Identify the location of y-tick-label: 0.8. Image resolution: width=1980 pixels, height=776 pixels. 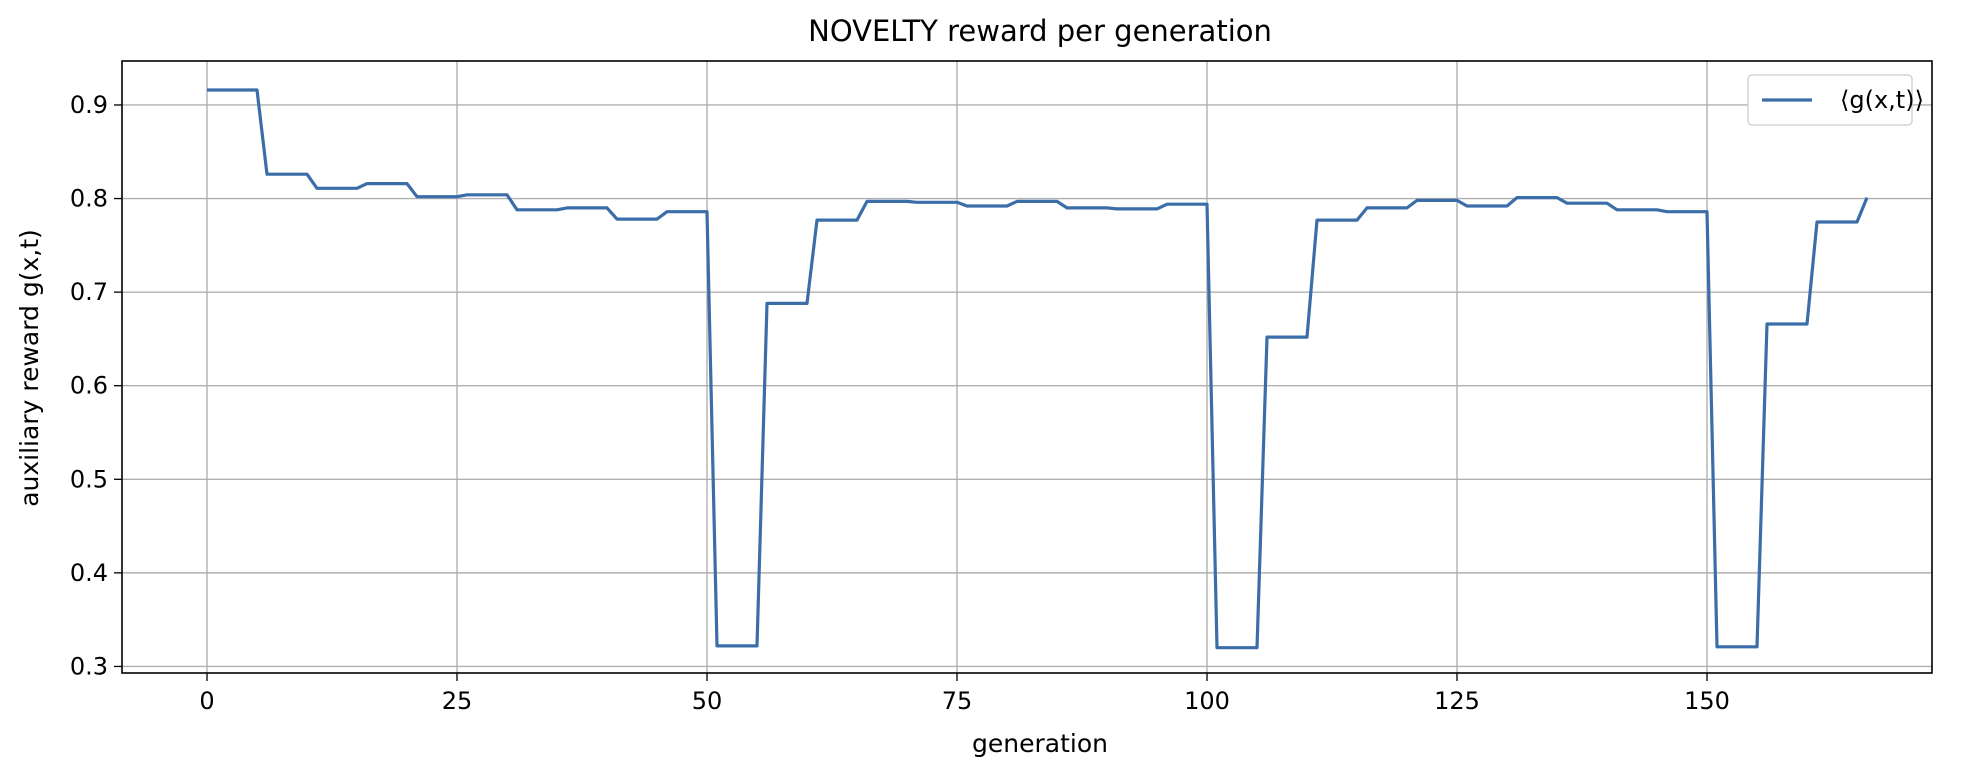
(89, 199).